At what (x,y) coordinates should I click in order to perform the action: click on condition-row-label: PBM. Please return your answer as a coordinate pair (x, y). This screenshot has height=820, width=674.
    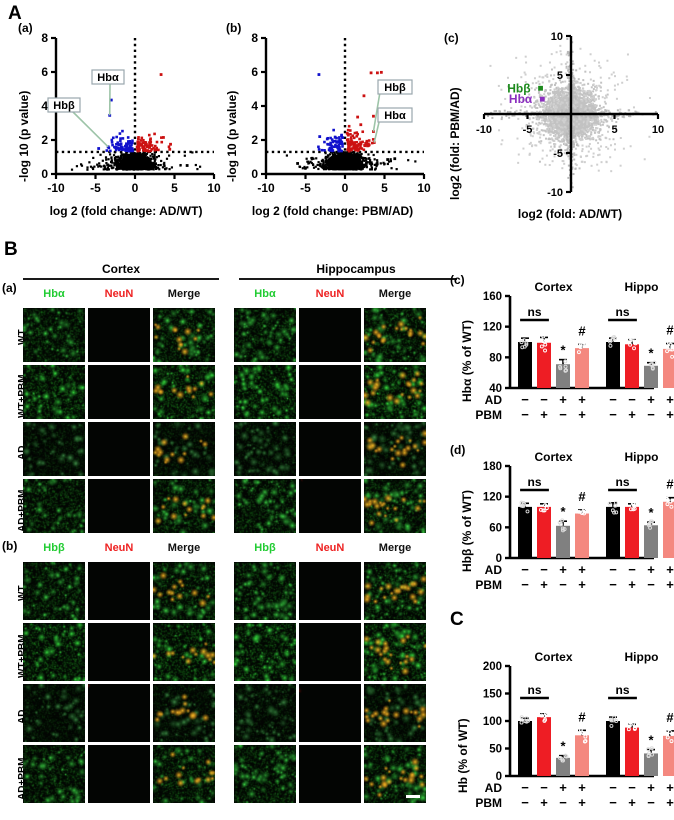
    Looking at the image, I should click on (488, 415).